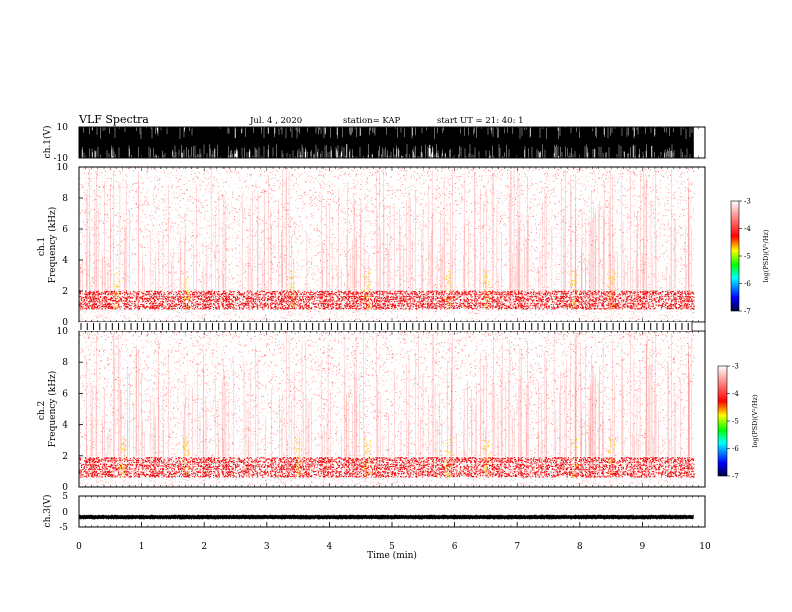  Describe the element at coordinates (275, 121) in the screenshot. I see `date-label: Jul. 4 , 2020` at that location.